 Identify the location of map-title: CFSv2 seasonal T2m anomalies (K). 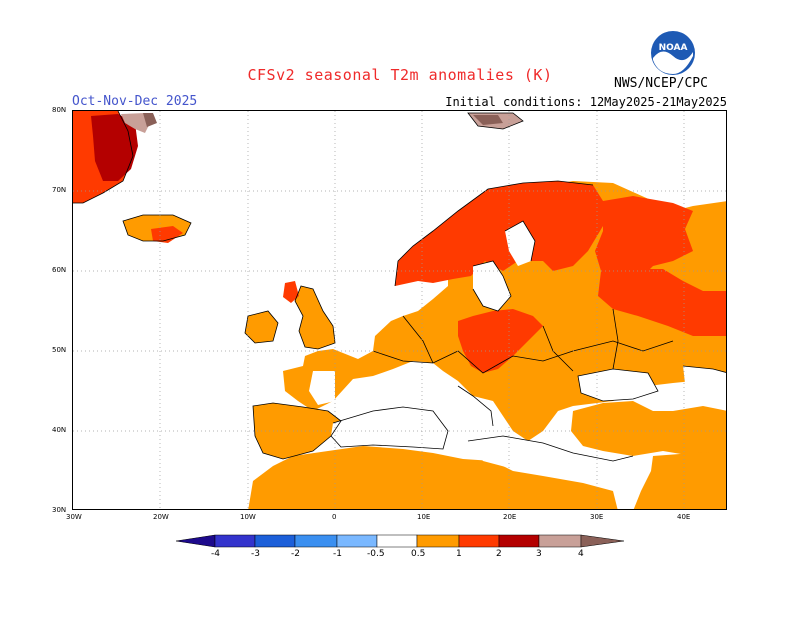
(400, 75).